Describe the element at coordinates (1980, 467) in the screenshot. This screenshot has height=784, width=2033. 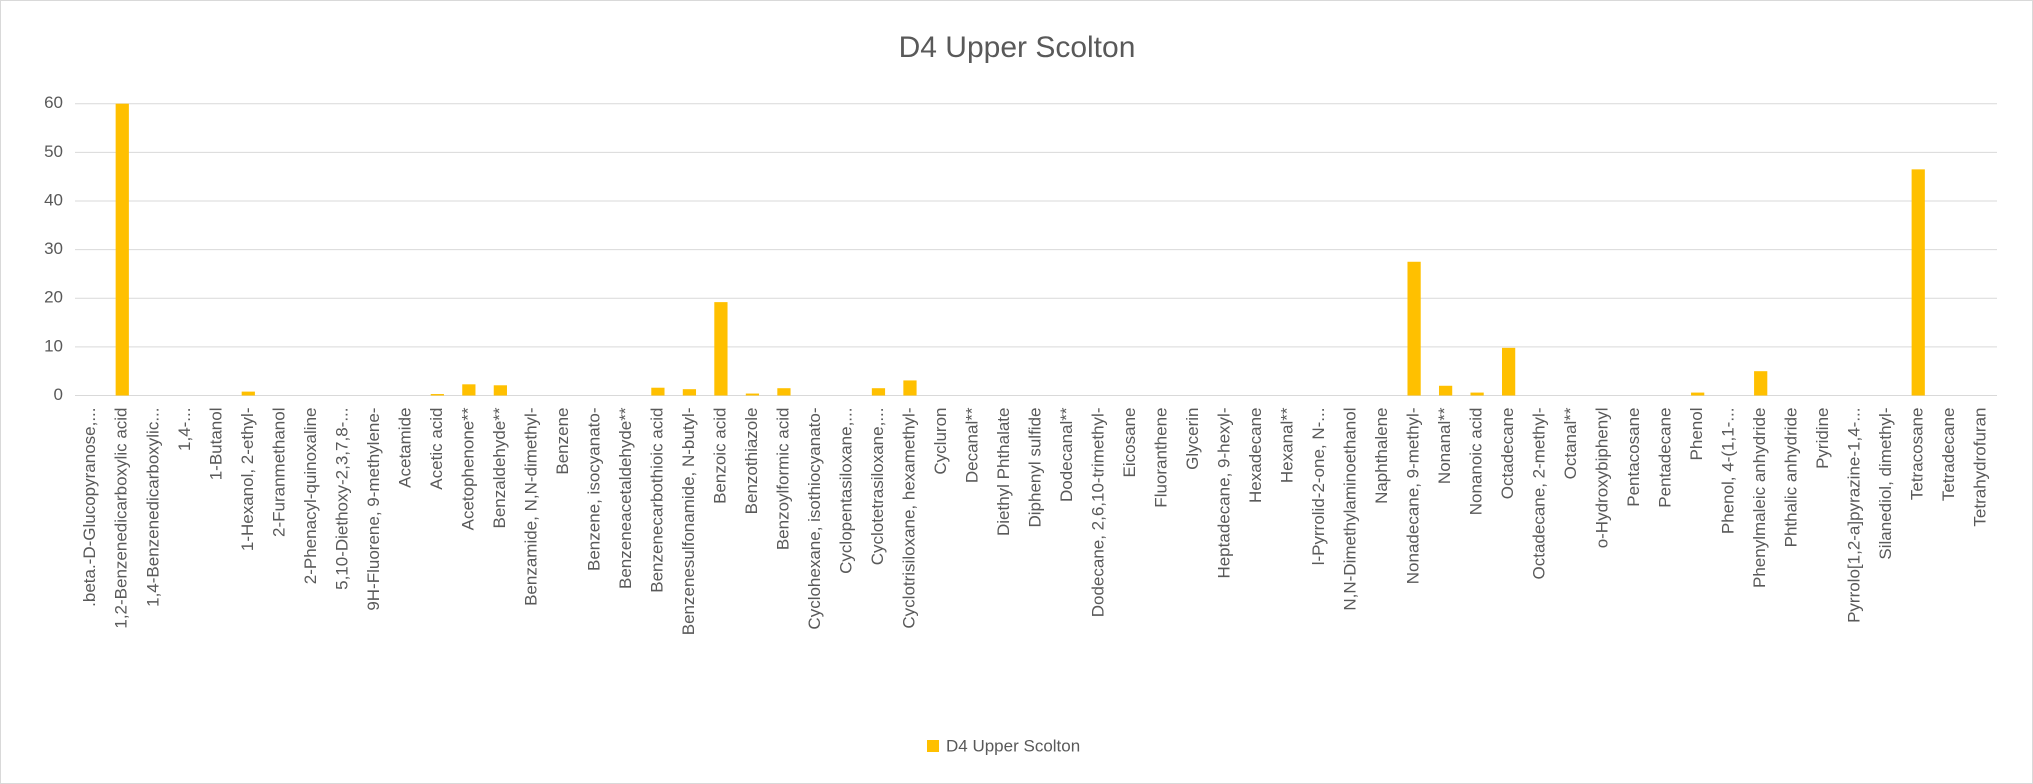
I see `x-tick-label: Tetrahydrofuran` at that location.